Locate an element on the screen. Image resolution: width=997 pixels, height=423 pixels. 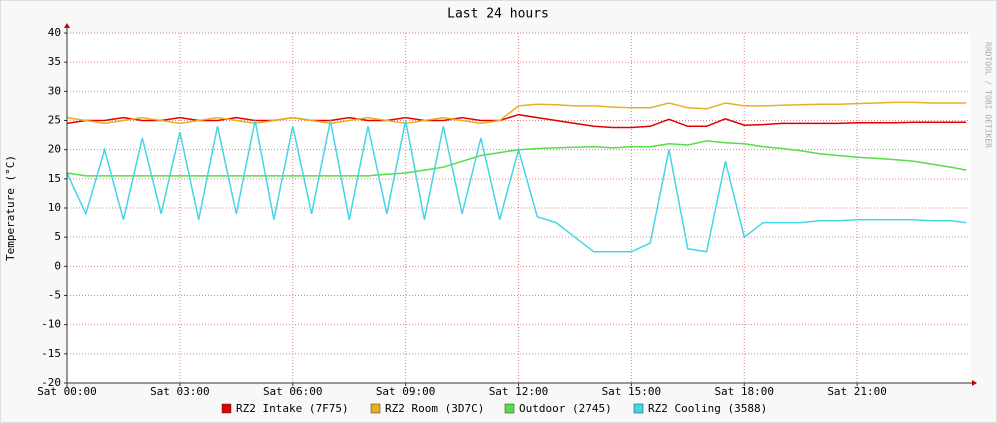
x-arrow is located at coordinates (974, 383).